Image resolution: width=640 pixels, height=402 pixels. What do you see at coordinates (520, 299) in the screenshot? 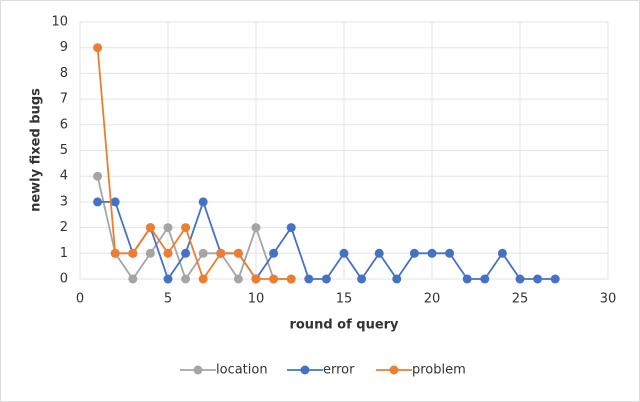
I see `x-tick-label: 25` at bounding box center [520, 299].